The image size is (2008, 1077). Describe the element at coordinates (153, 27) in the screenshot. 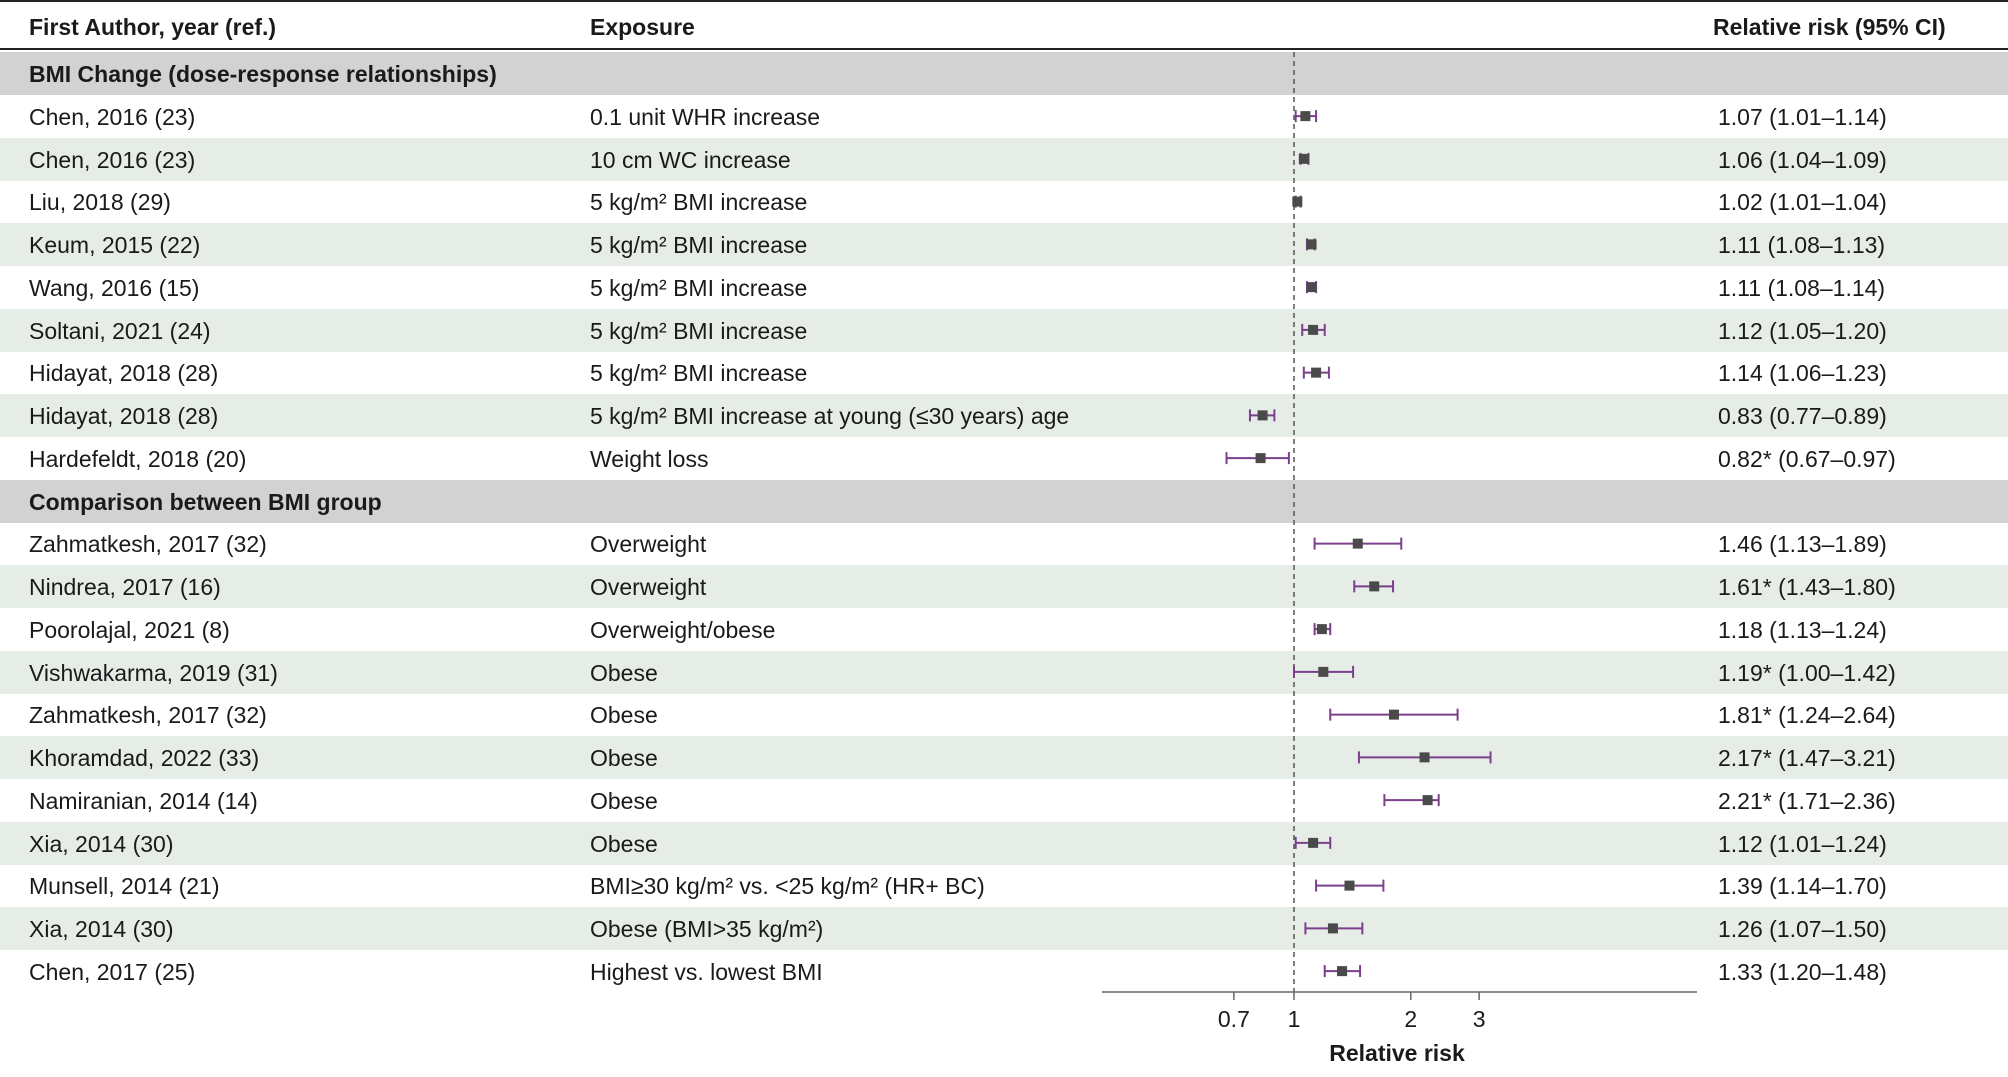

I see `author-column-header: First Author, year (ref.)` at that location.